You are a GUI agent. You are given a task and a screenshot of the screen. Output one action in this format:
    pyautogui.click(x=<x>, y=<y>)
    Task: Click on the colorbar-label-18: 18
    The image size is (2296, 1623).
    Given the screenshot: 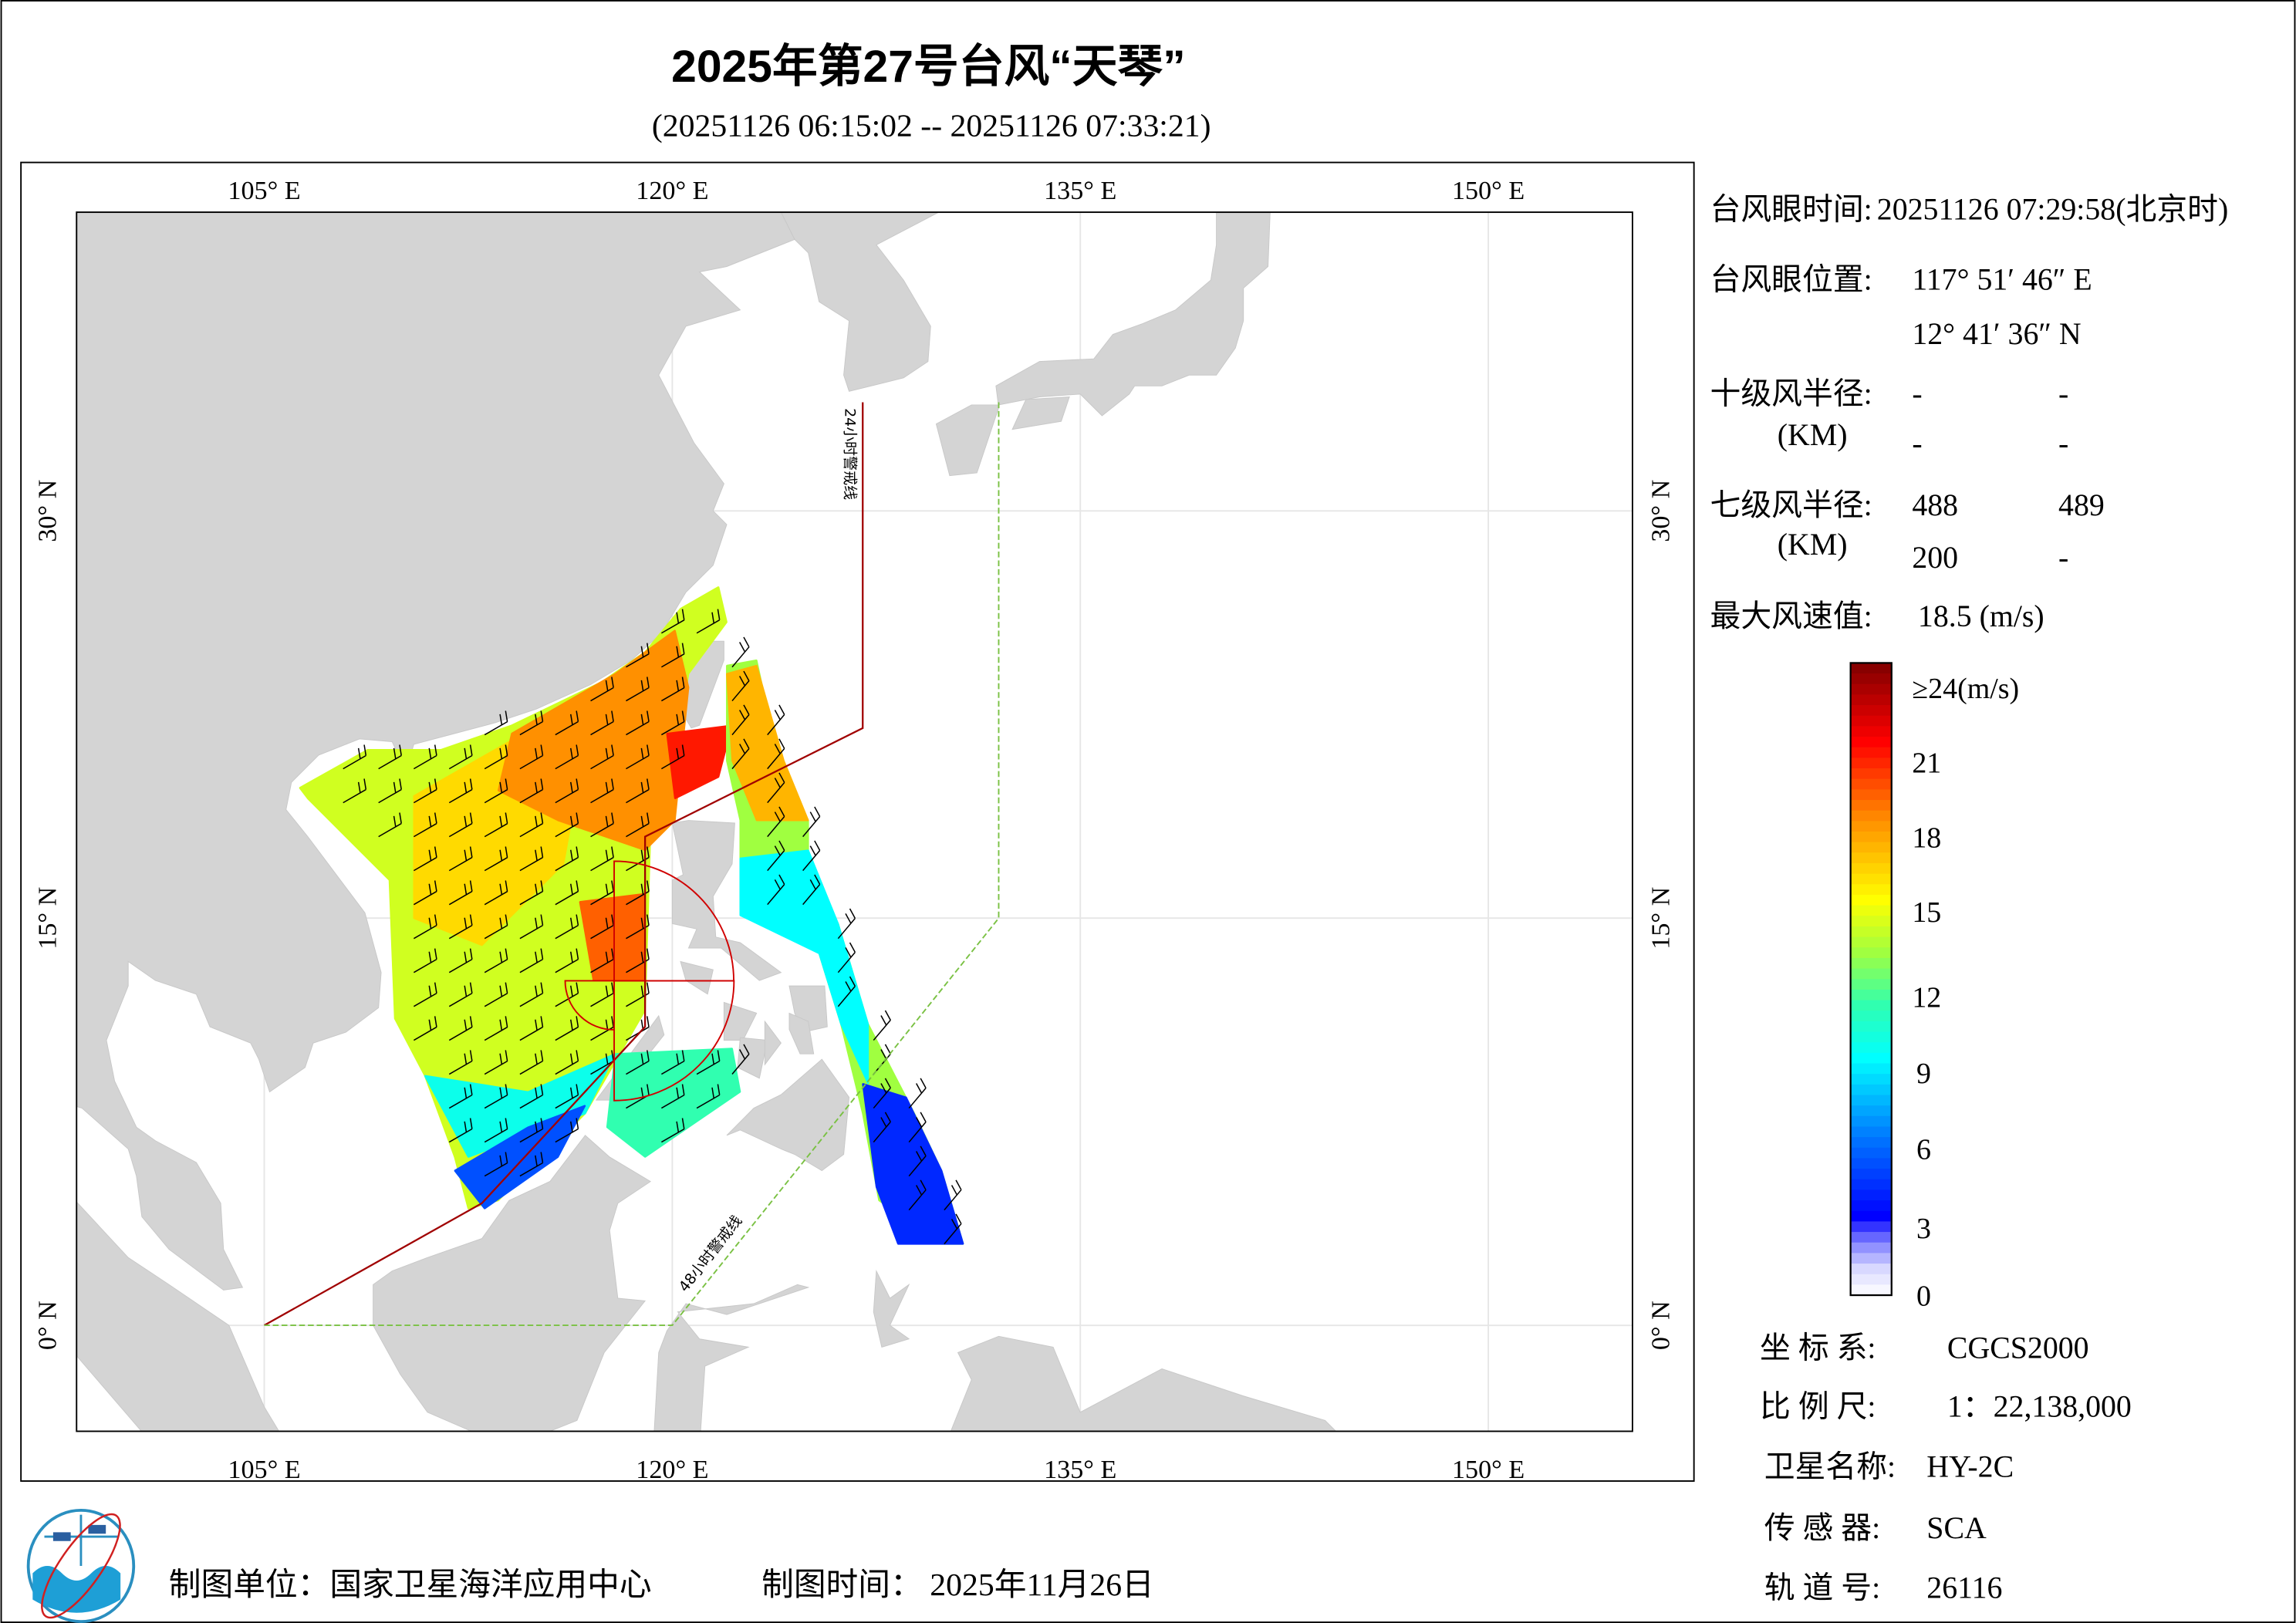 What is the action you would take?
    pyautogui.click(x=1926, y=838)
    